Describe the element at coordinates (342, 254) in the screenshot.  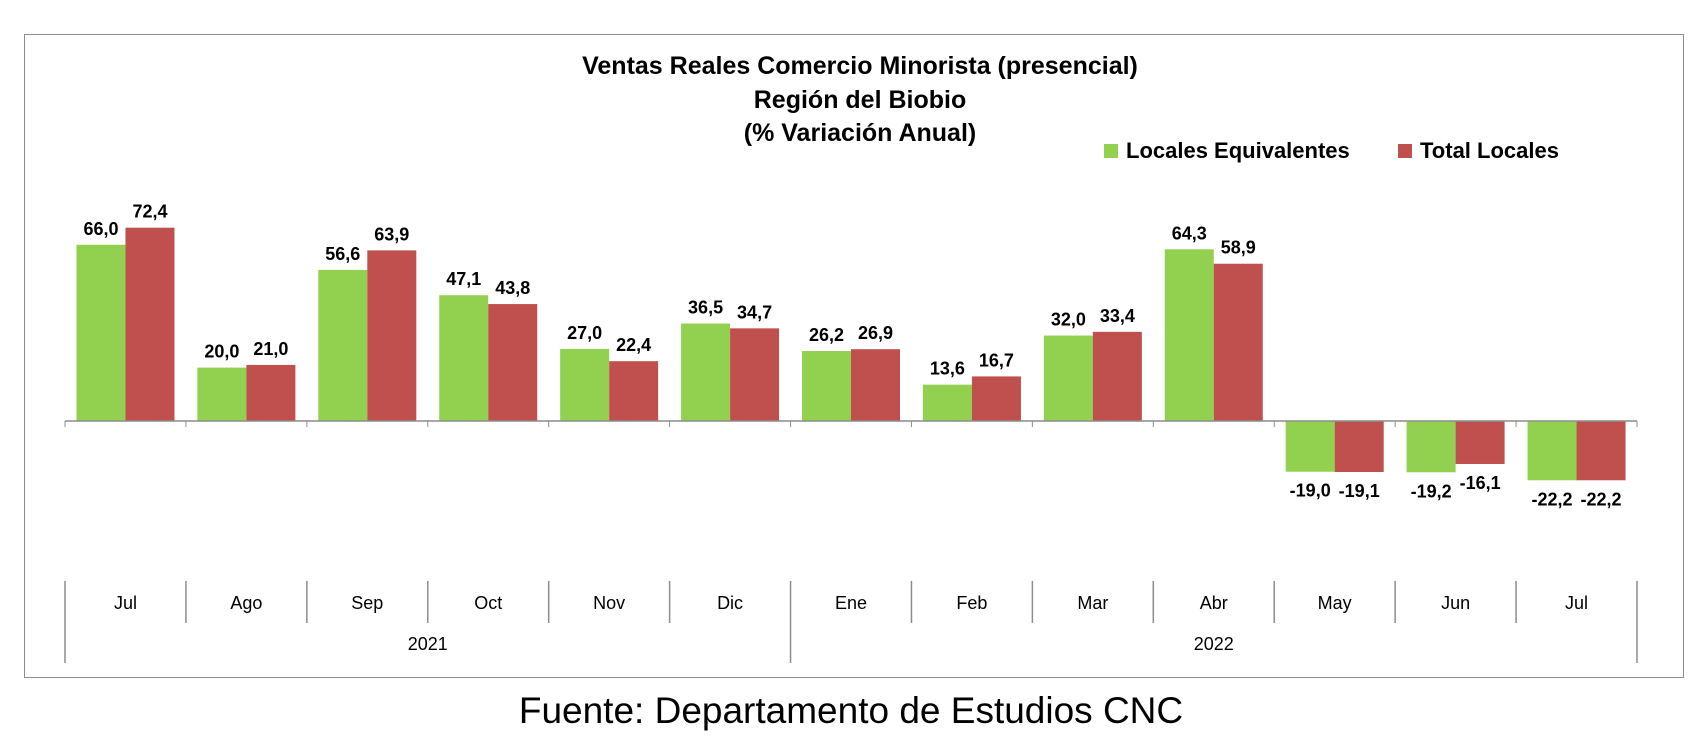
I see `data-label-equivalentes-2: 56,6` at that location.